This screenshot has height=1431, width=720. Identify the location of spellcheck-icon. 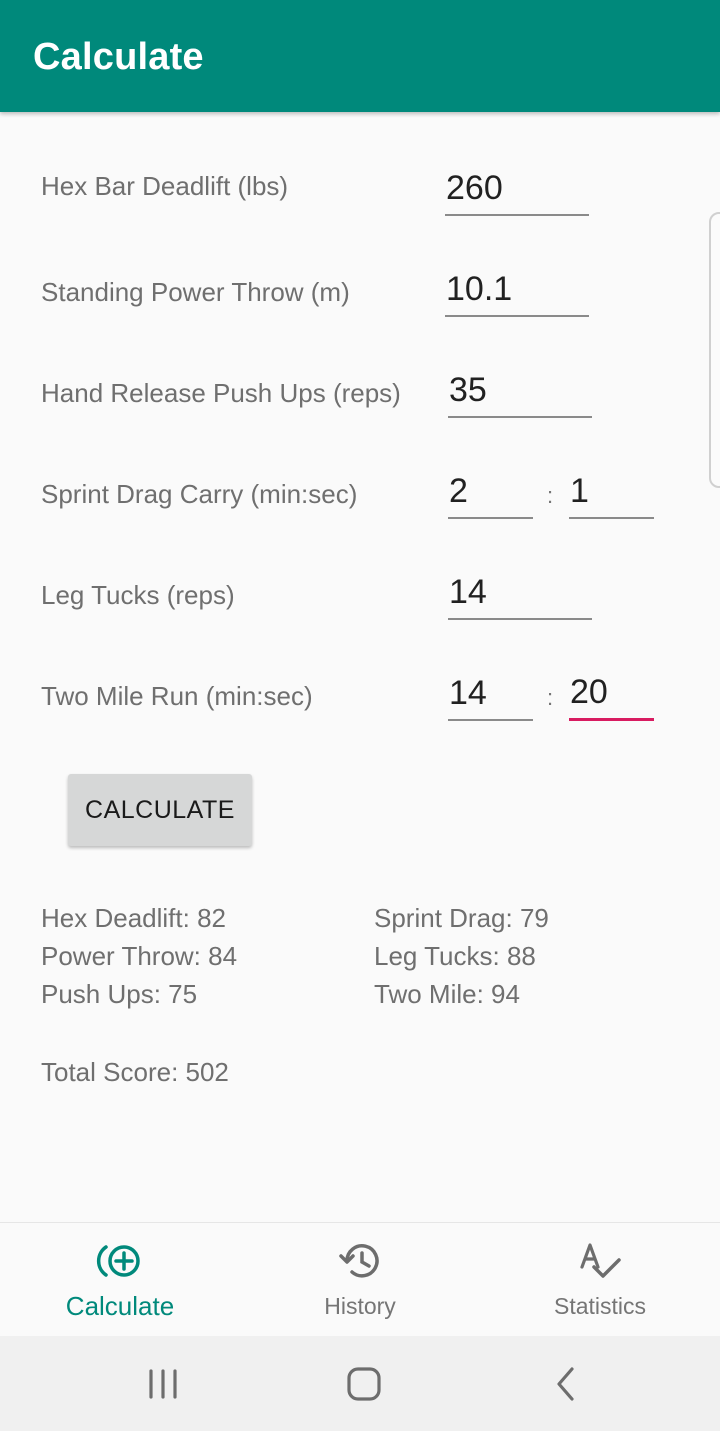
(600, 1261).